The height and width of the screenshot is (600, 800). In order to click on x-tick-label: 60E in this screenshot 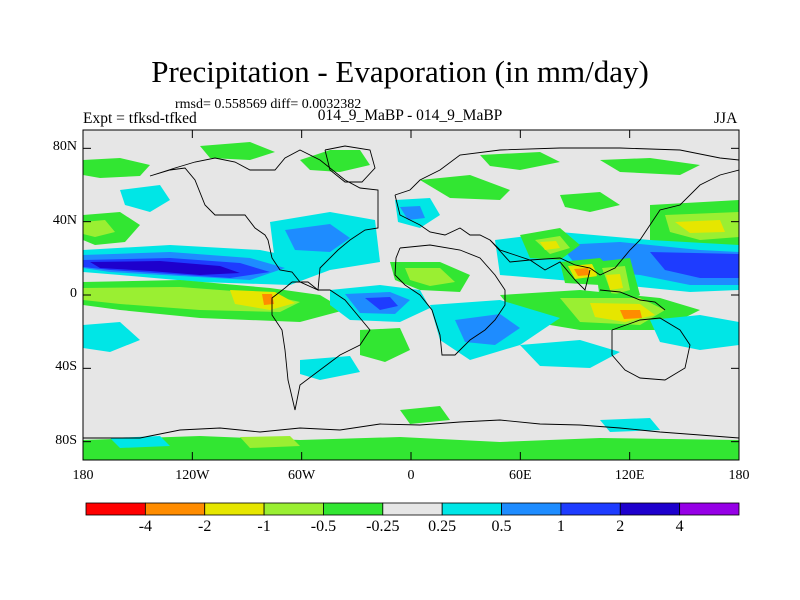, I will do `click(520, 475)`.